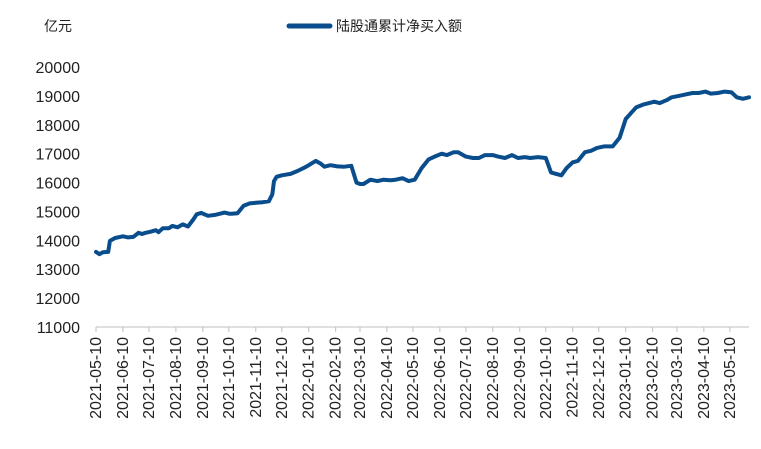 This screenshot has width=761, height=449. I want to click on x-tick-label: 2023-02-10, so click(653, 378).